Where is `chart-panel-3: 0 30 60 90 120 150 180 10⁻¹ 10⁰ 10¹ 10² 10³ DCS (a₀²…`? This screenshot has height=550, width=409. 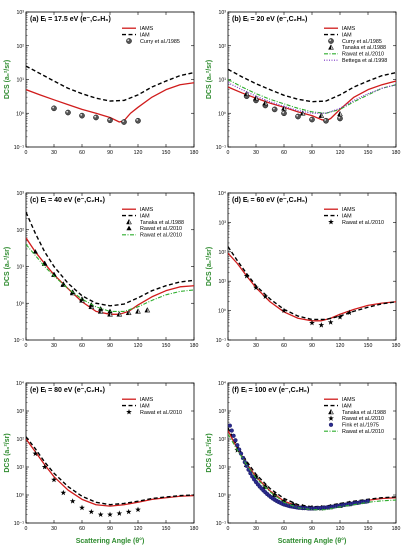 chart-panel-3: 0 30 60 90 120 150 180 10⁻¹ 10⁰ 10¹ 10² 10³ DCS (a₀²… is located at coordinates (101, 270).